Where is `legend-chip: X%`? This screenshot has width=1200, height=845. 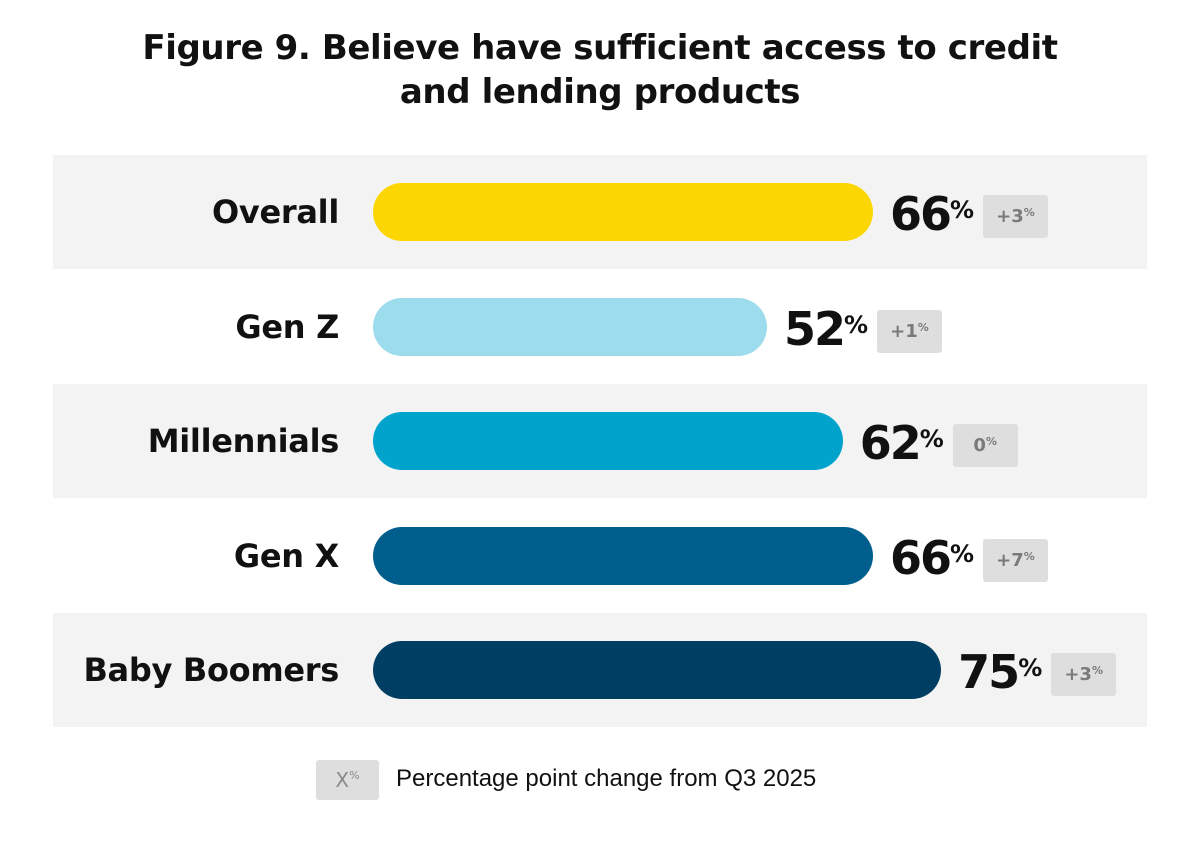
legend-chip: X% is located at coordinates (347, 780).